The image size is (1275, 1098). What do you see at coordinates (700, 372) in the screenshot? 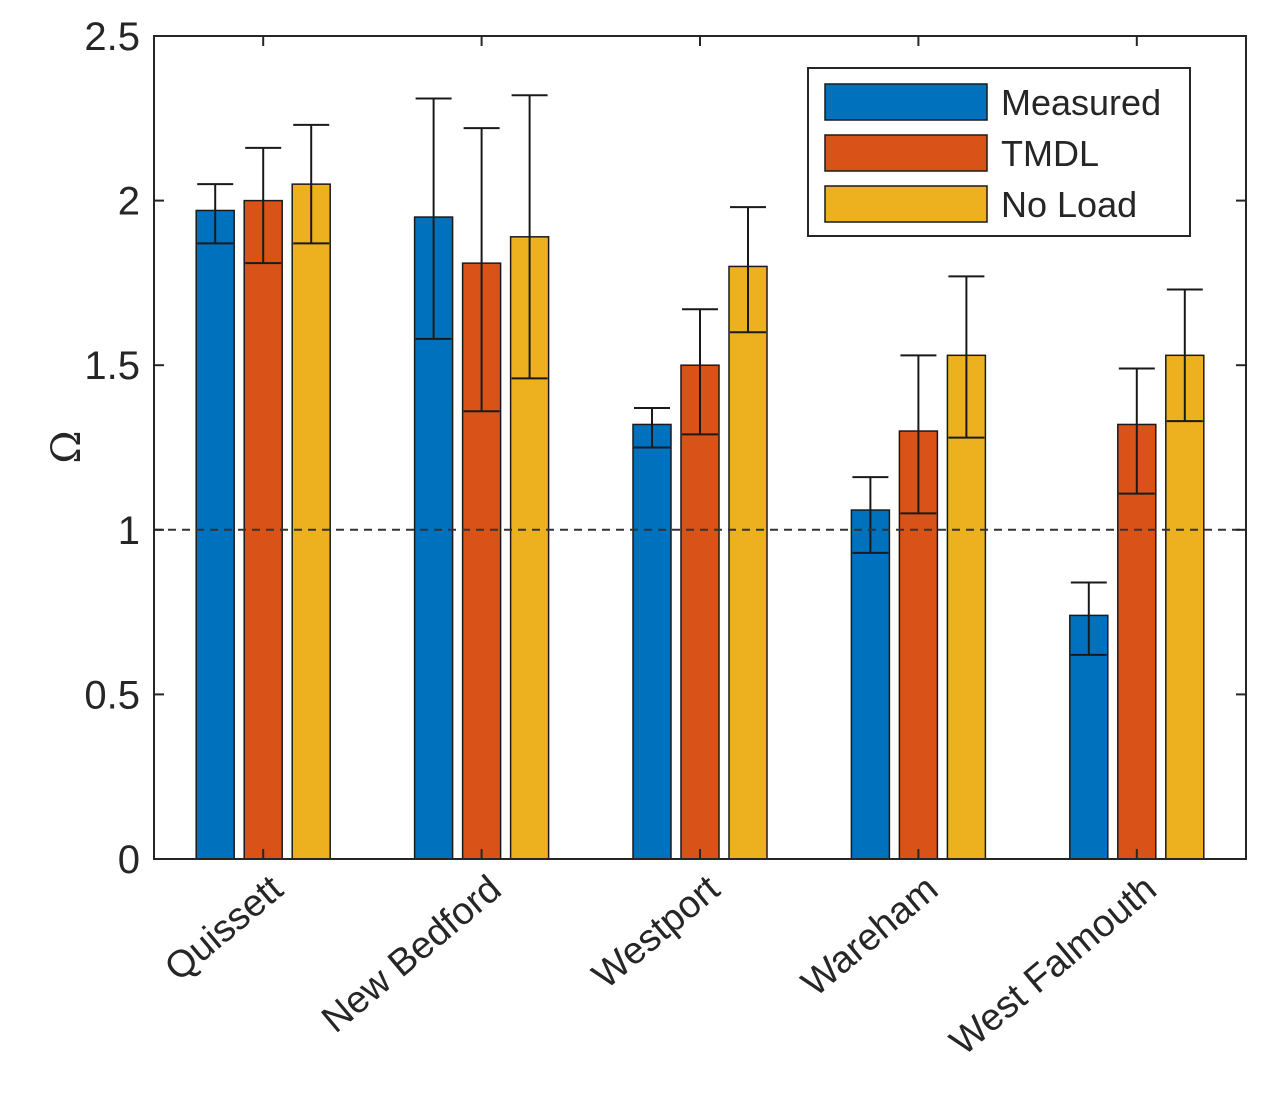
I see `error-bar-westport-tmdl` at bounding box center [700, 372].